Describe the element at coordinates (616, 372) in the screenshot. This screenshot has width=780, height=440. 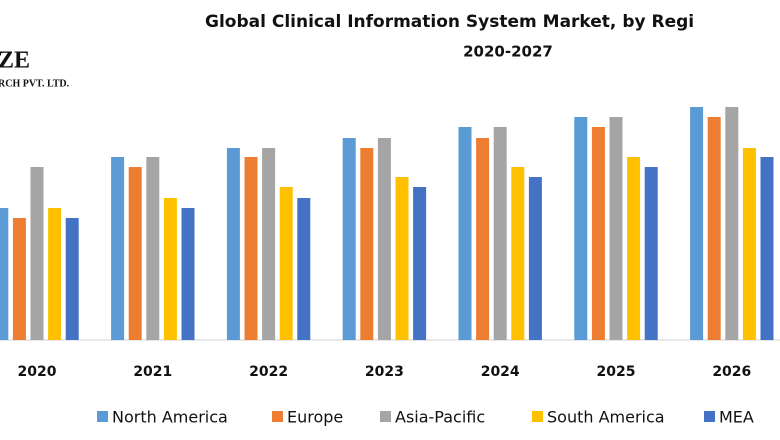
I see `x-tick-label: 2025` at that location.